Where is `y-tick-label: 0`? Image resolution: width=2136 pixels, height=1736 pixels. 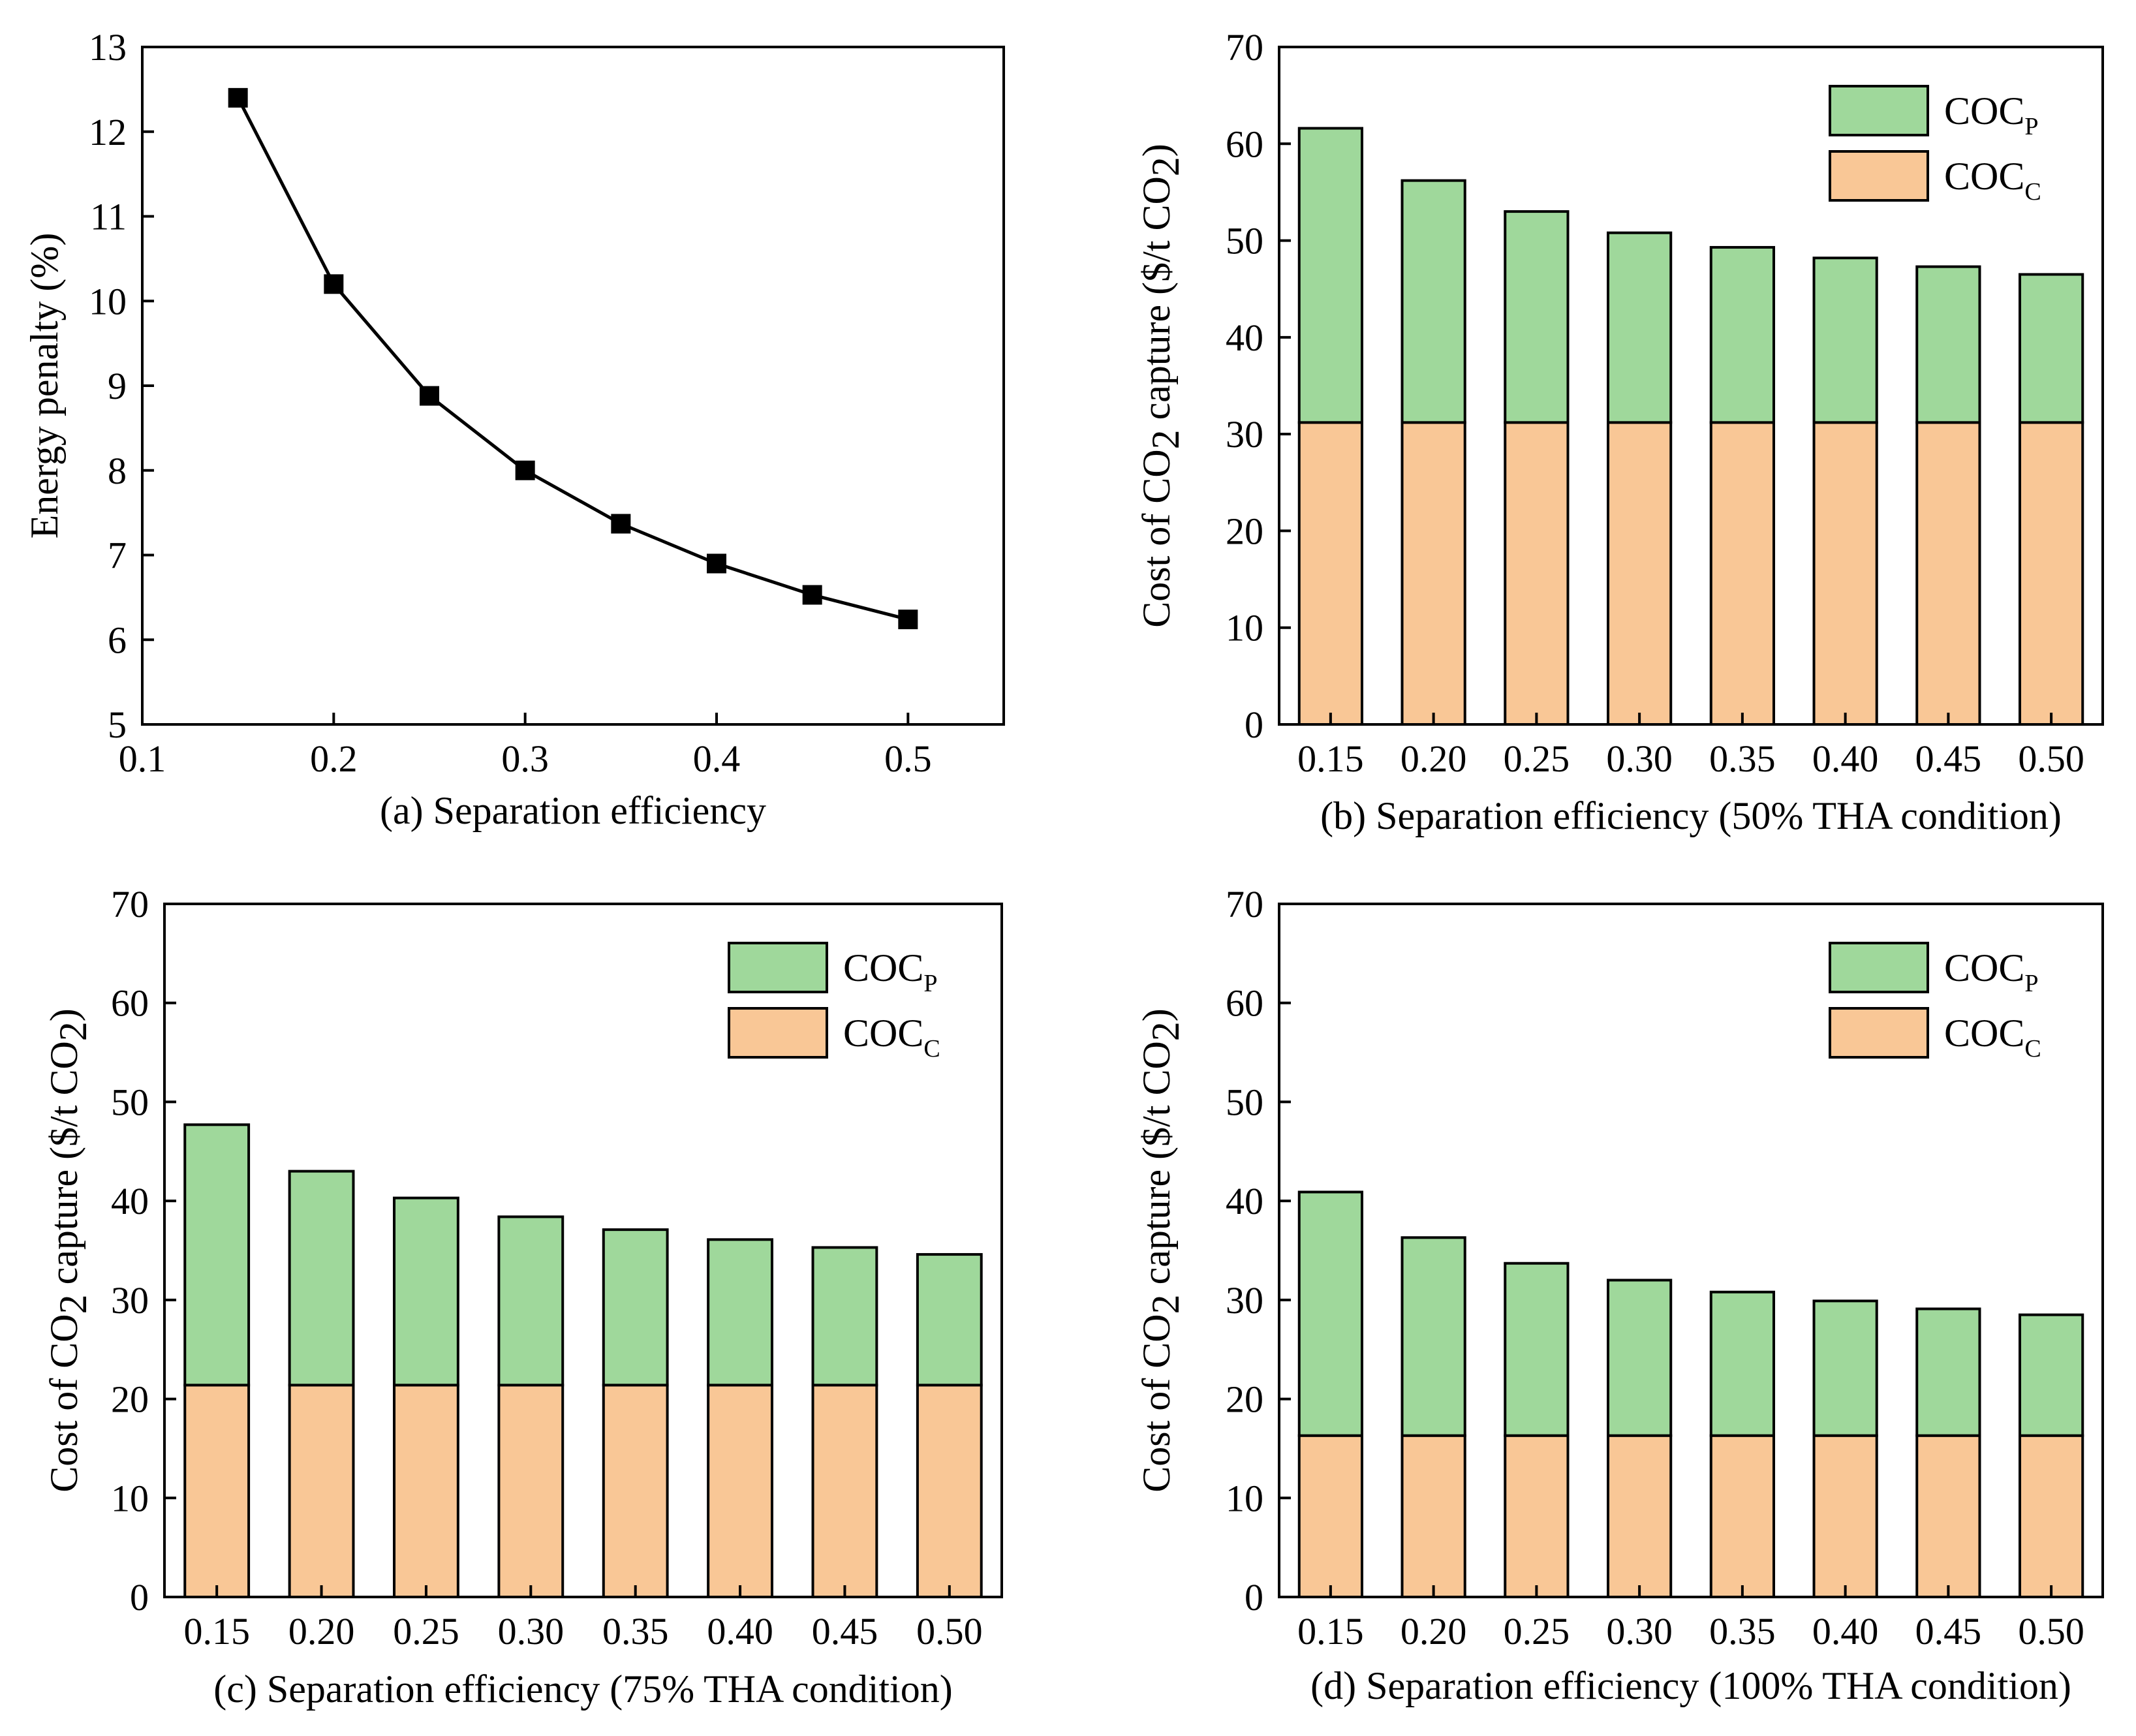
y-tick-label: 0 is located at coordinates (1254, 725).